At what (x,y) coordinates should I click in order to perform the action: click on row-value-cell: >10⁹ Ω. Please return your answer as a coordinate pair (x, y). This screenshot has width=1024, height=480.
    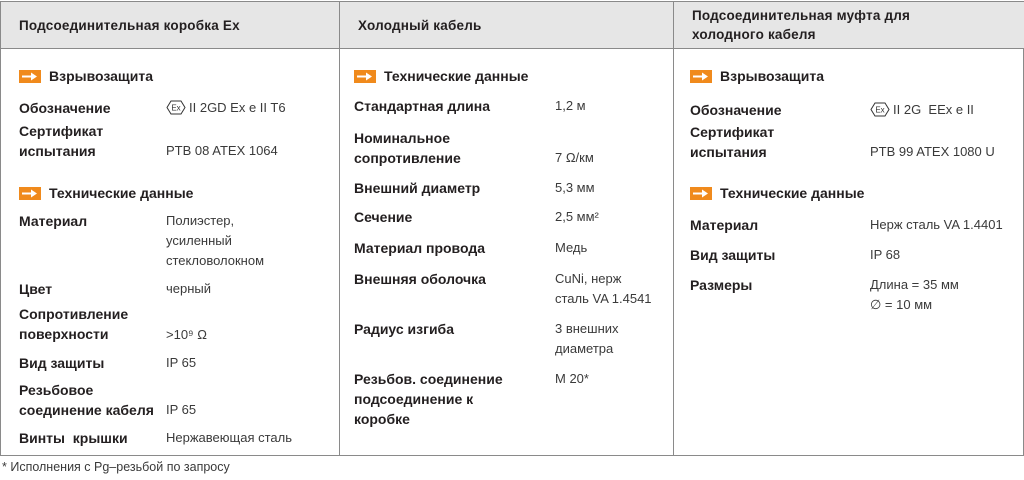
    Looking at the image, I should click on (186, 335).